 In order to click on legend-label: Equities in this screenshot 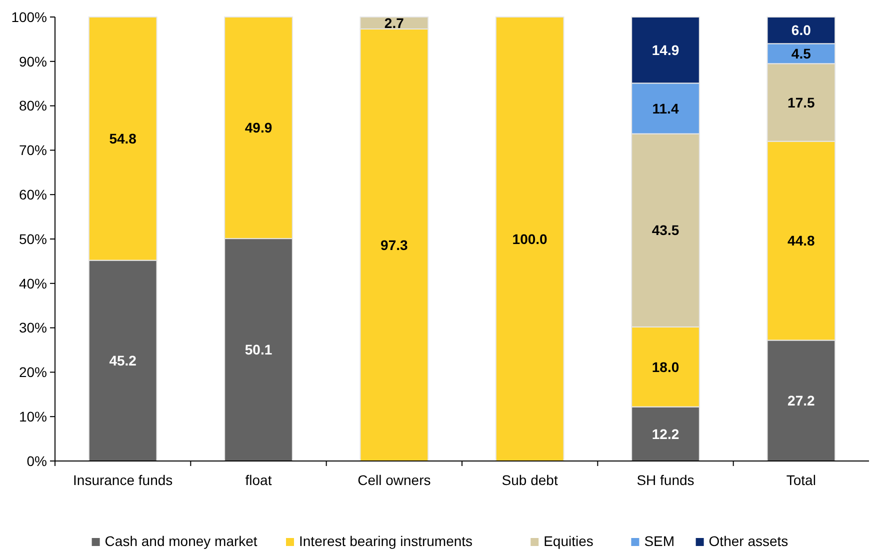, I will do `click(569, 541)`.